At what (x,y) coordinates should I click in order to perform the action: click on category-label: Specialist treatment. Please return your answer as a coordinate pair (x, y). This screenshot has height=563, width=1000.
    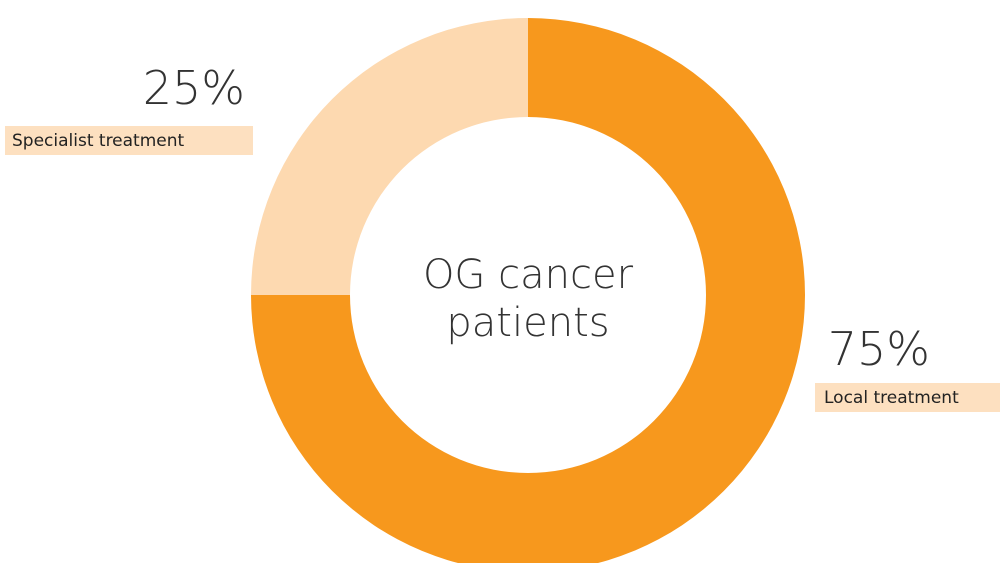
    Looking at the image, I should click on (98, 141).